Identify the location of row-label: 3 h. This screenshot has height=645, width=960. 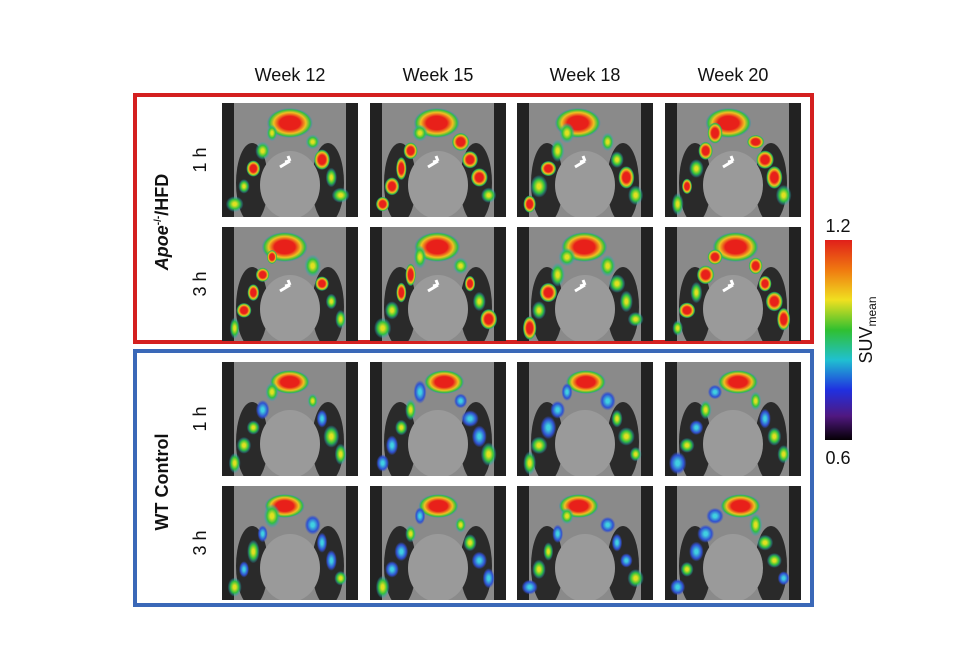
(200, 542).